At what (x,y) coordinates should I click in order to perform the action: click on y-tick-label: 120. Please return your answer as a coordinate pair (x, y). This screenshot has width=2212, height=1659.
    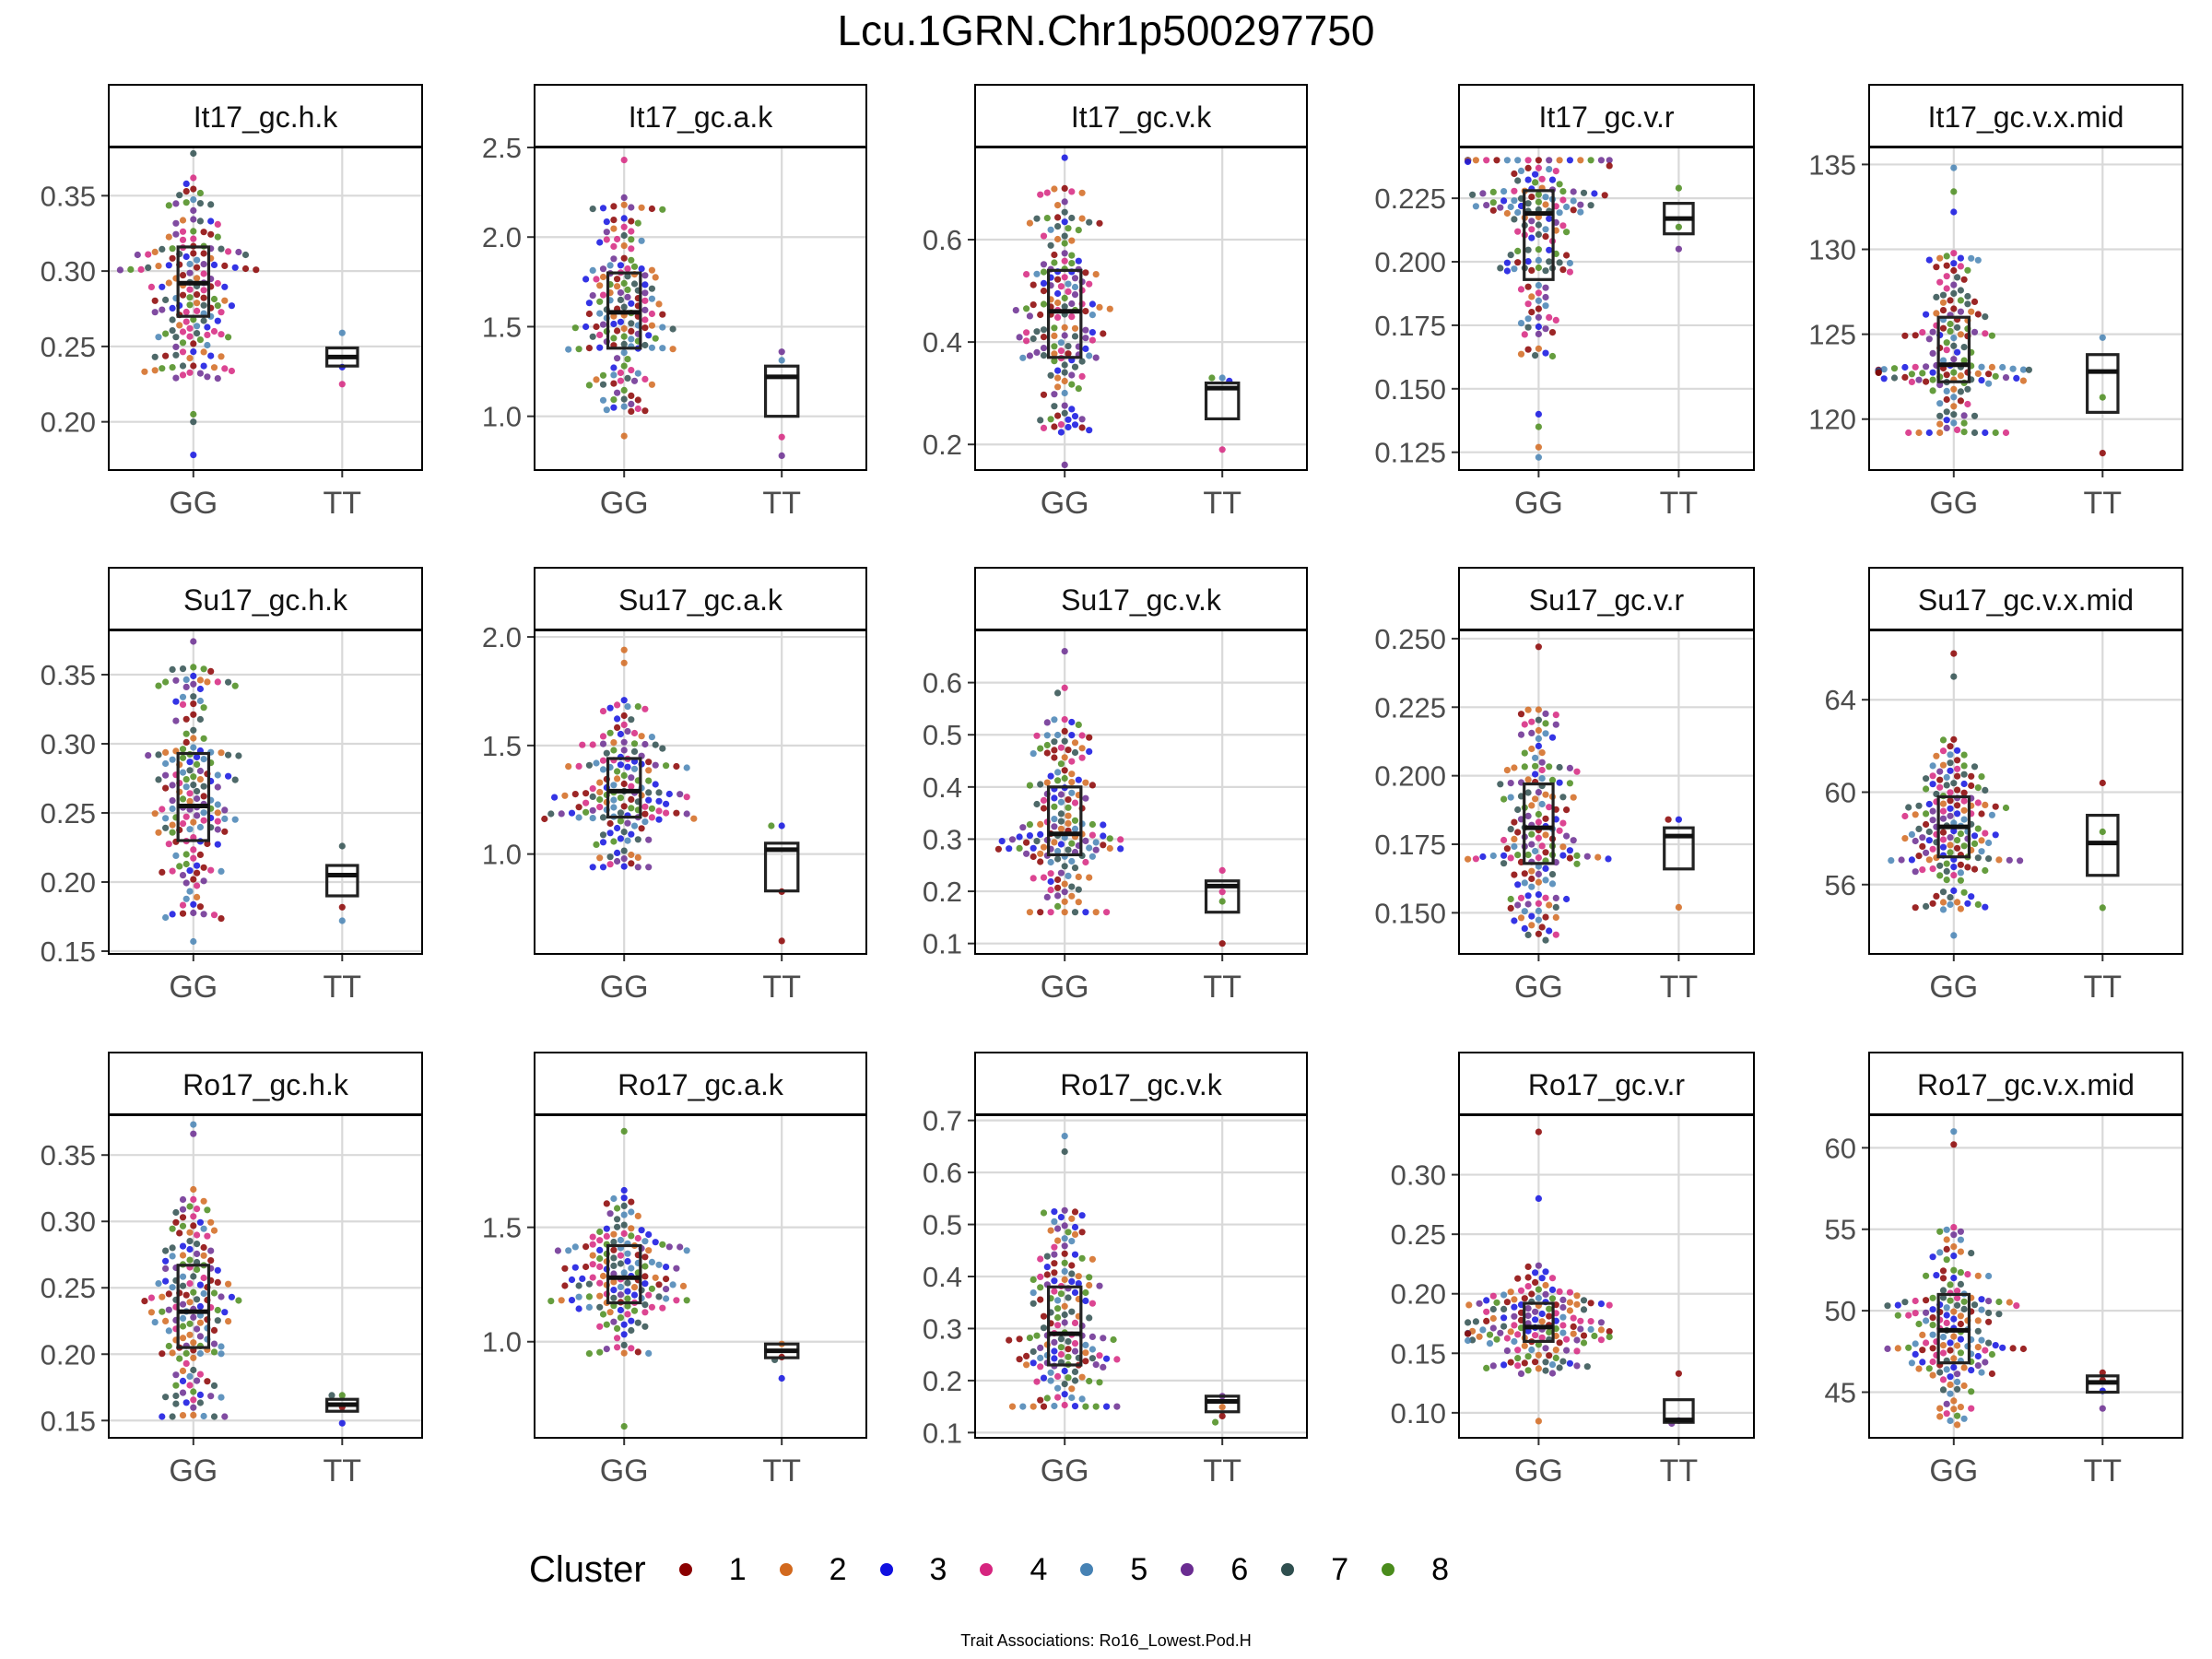
    Looking at the image, I should click on (1832, 420).